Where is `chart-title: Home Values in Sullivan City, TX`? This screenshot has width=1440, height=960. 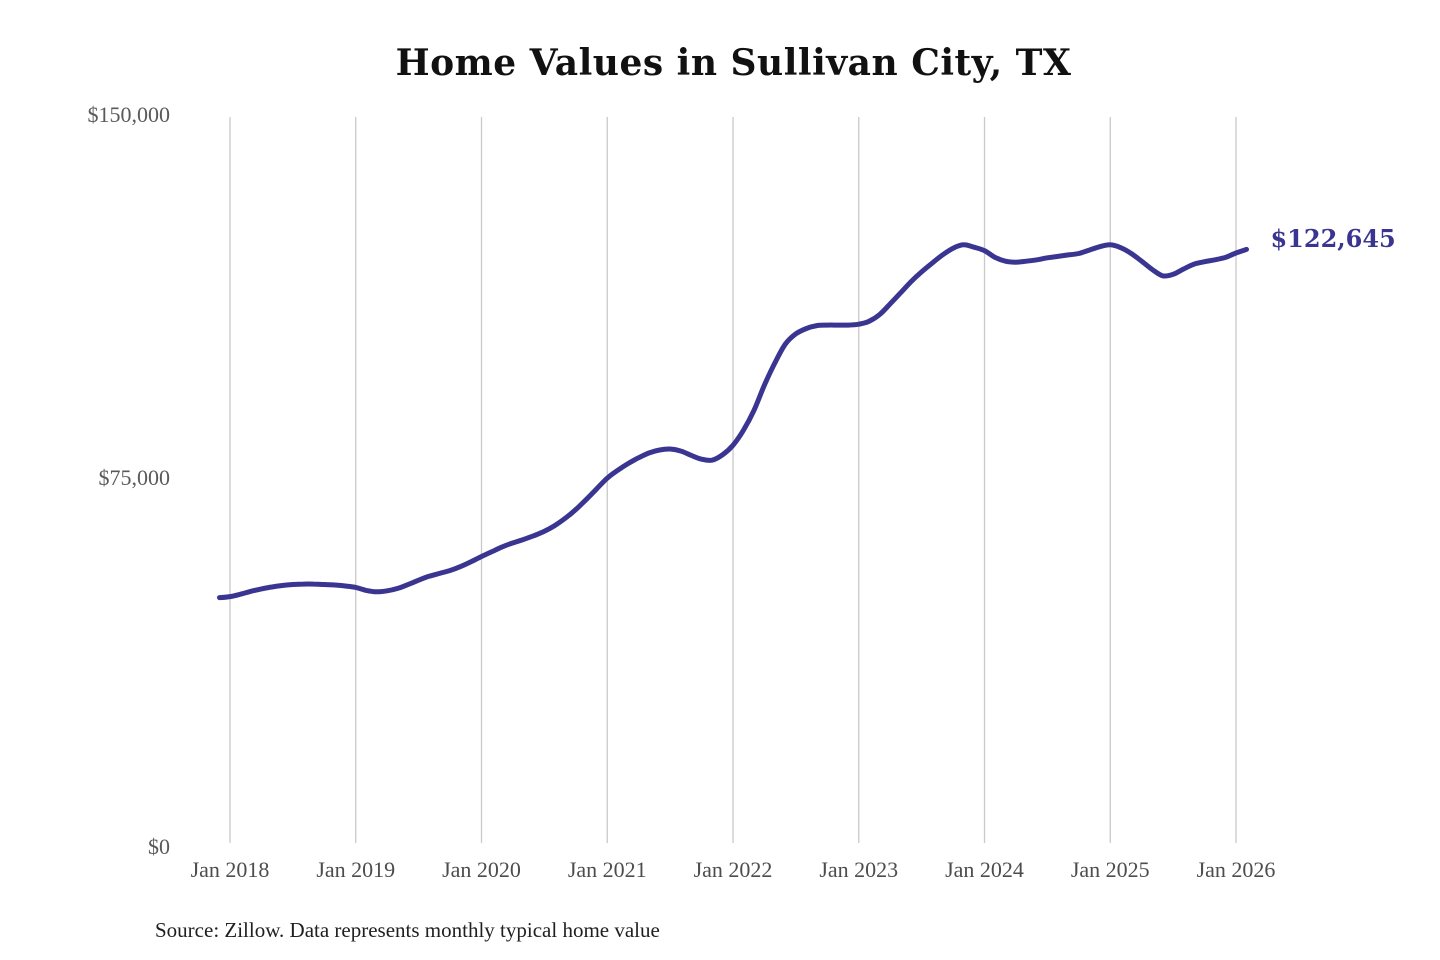 chart-title: Home Values in Sullivan City, TX is located at coordinates (733, 63).